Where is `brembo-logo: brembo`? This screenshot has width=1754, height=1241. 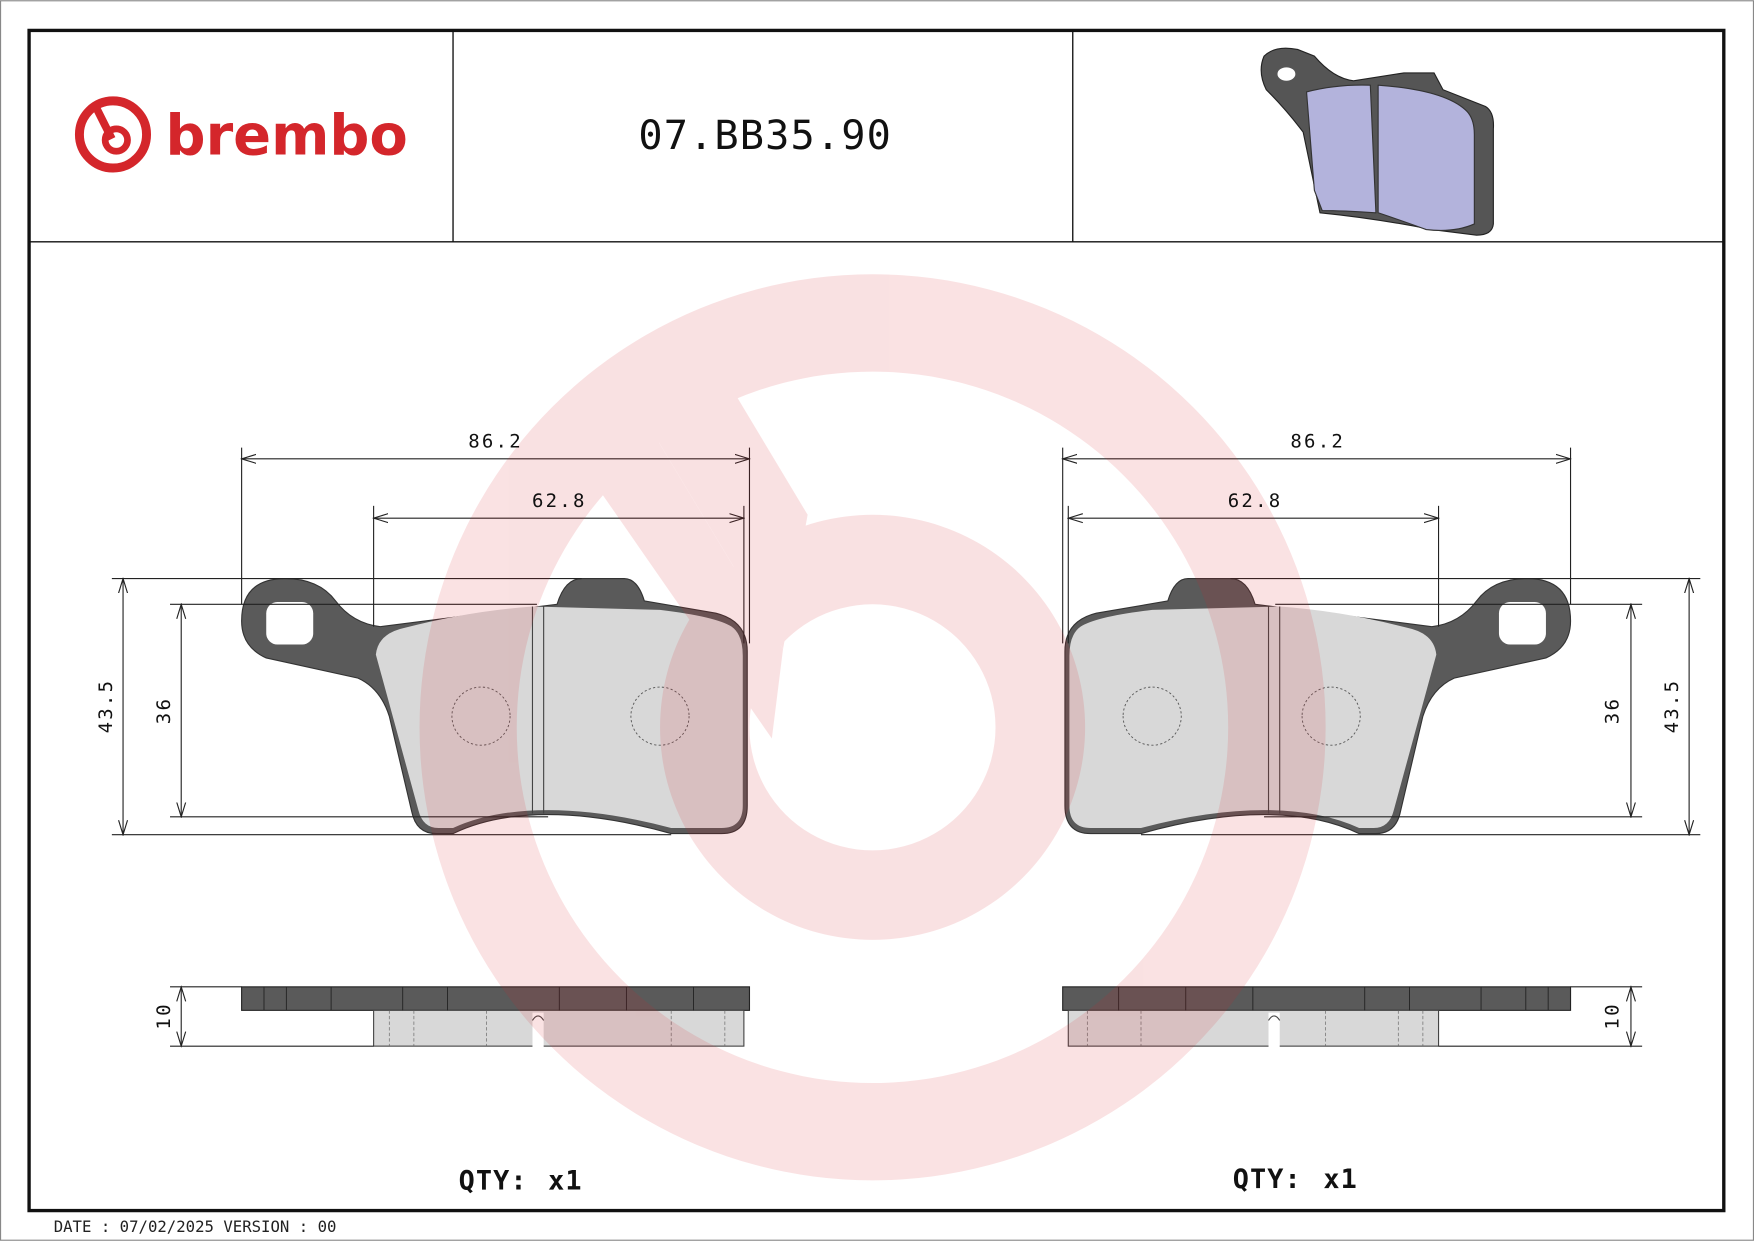 brembo-logo: brembo is located at coordinates (241, 134).